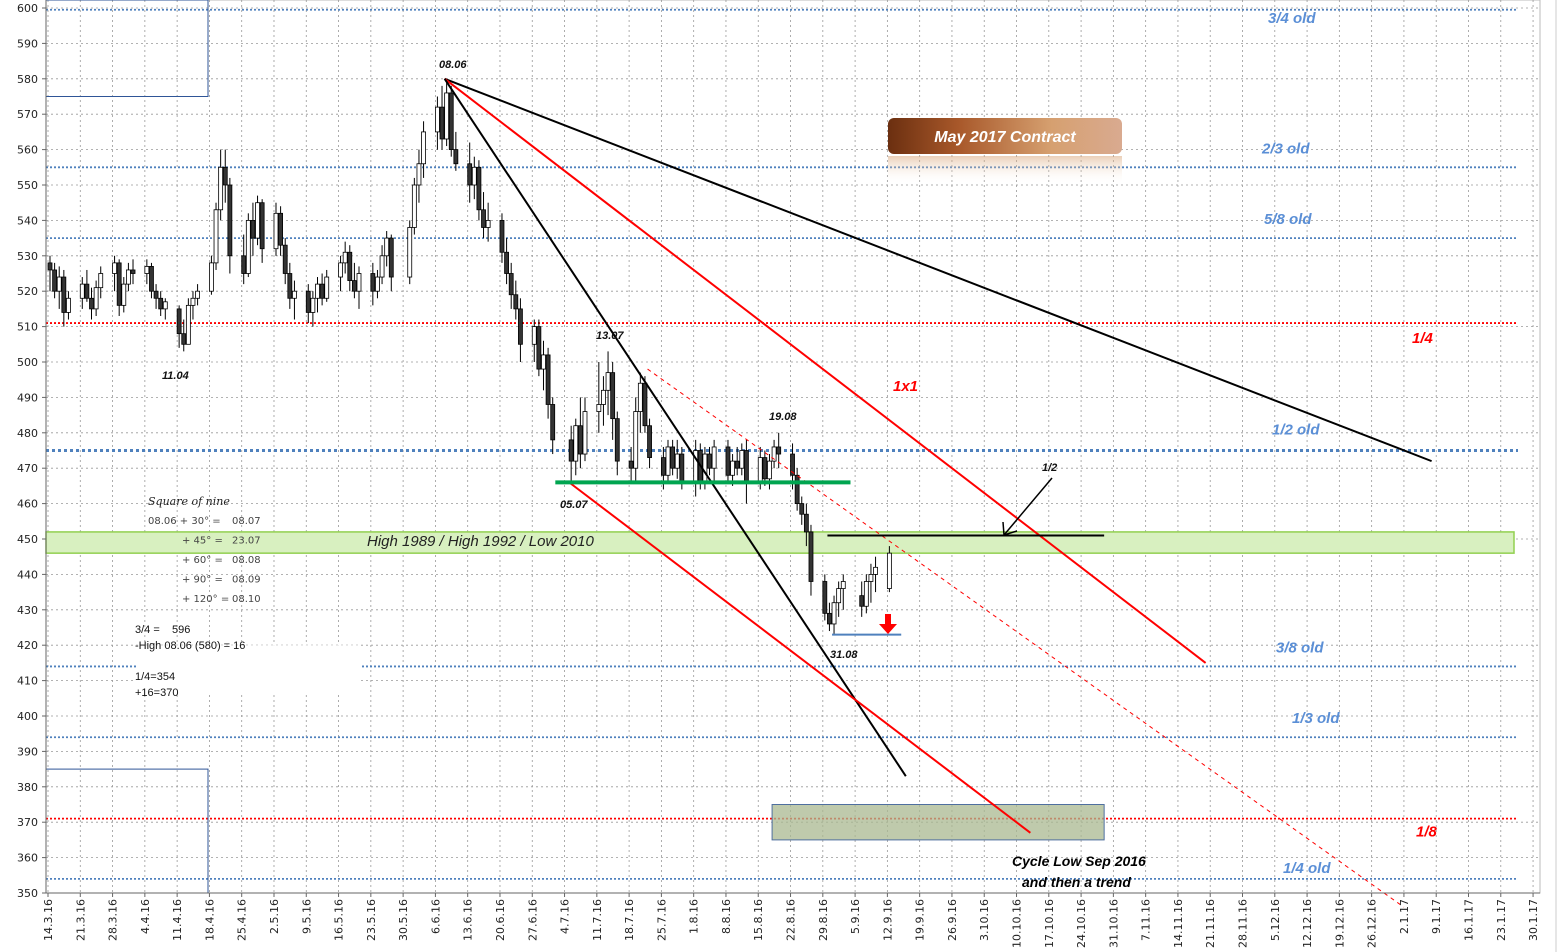 The height and width of the screenshot is (952, 1564). I want to click on x-tick-label: 16.1.17, so click(1468, 920).